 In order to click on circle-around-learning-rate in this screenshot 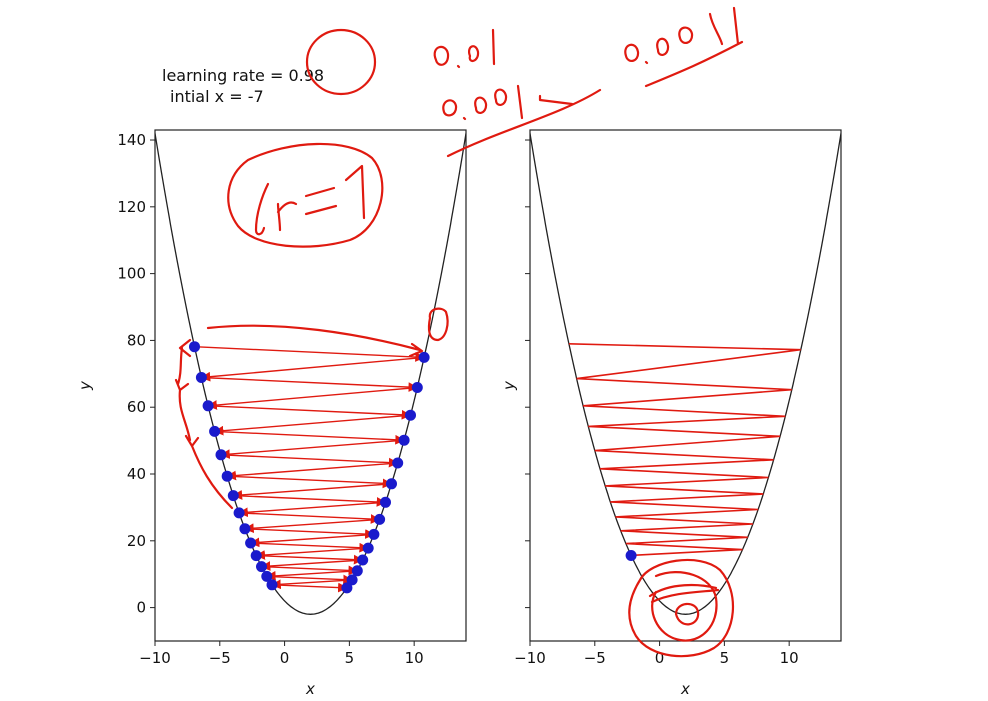, I will do `click(341, 62)`.